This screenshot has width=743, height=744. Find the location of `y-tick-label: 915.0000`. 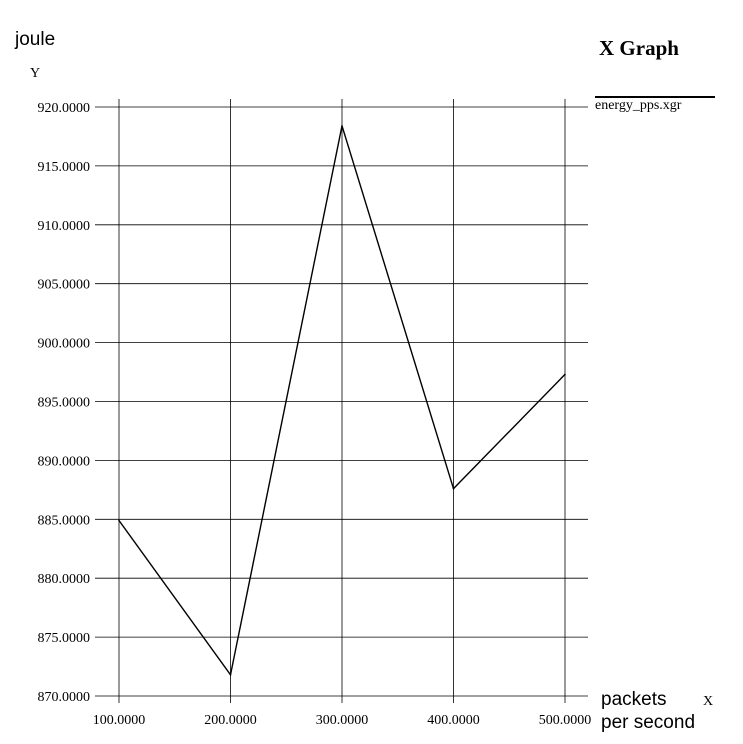

y-tick-label: 915.0000 is located at coordinates (64, 167).